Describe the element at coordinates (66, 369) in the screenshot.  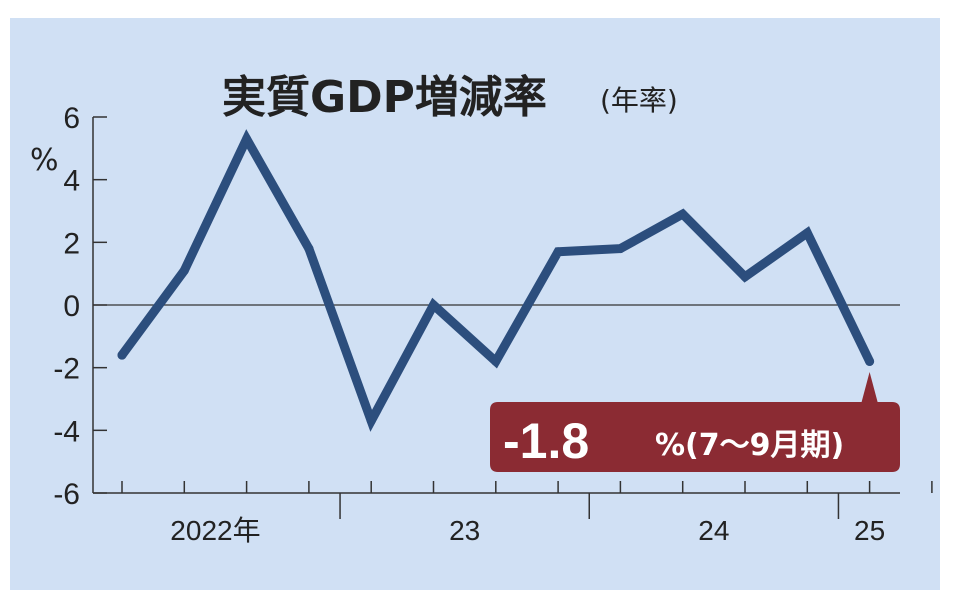
I see `y-tick-label: -2` at that location.